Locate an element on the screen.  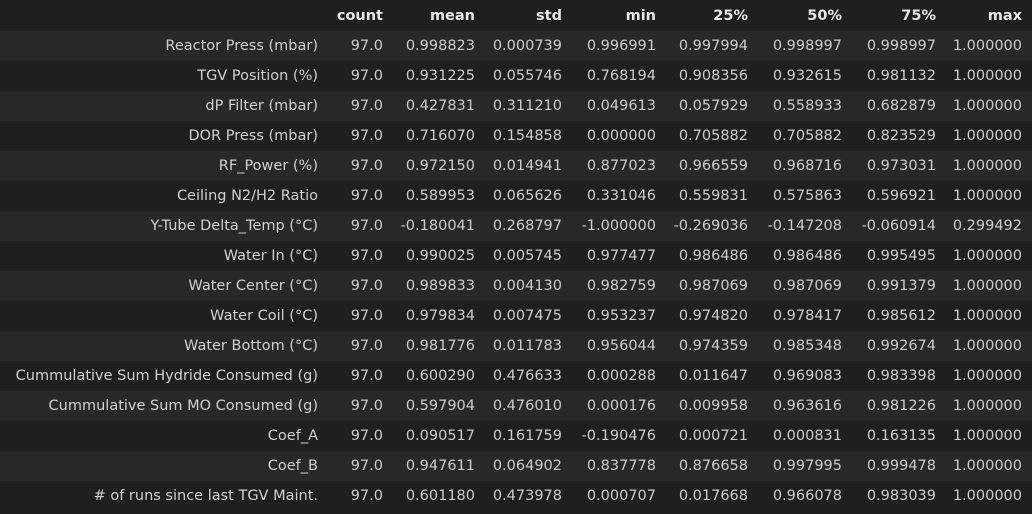
column-header: 25% is located at coordinates (730, 15).